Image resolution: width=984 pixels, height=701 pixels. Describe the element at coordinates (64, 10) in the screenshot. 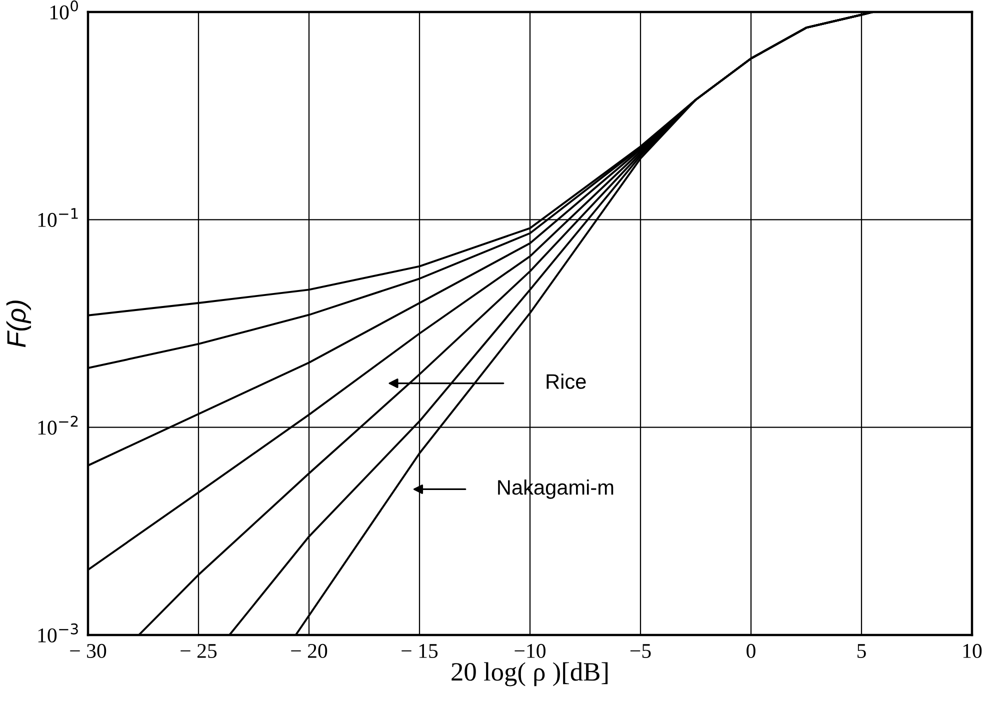

I see `y-tick-label: 10$^{0}$` at that location.